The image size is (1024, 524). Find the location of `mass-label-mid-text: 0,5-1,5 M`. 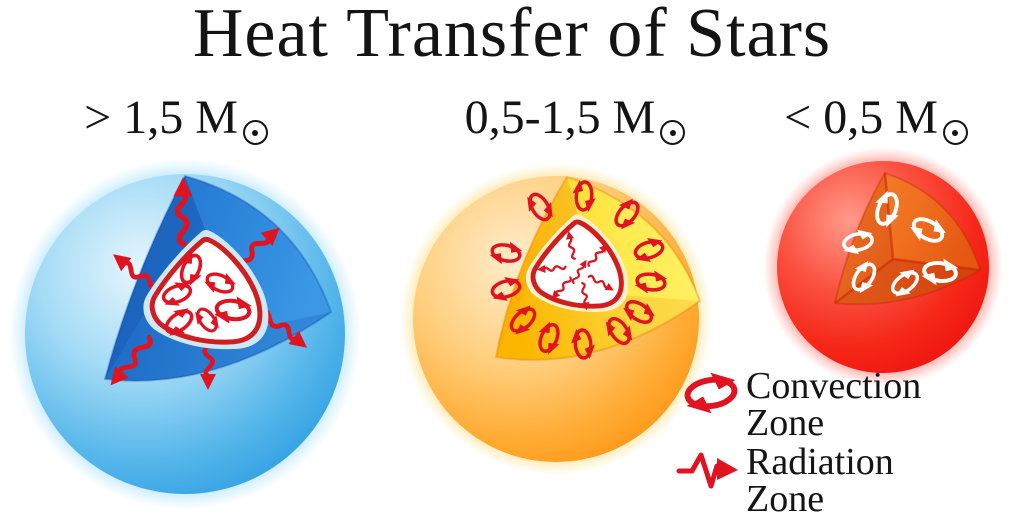

mass-label-mid-text: 0,5-1,5 M is located at coordinates (560, 117).